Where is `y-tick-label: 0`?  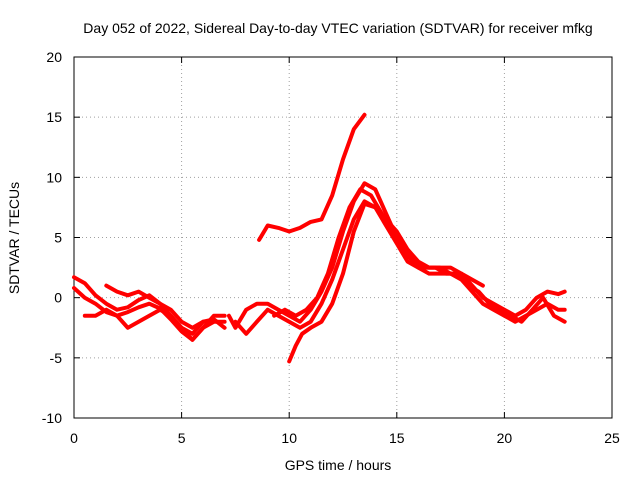
y-tick-label: 0 is located at coordinates (58, 298).